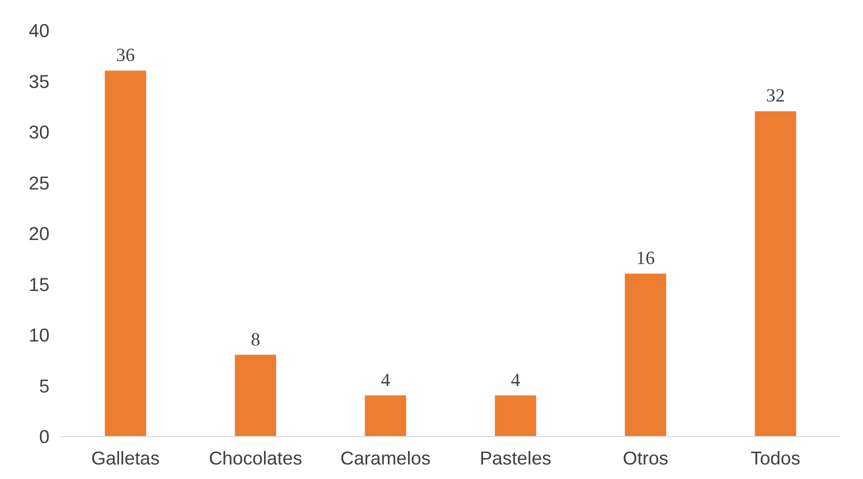 Image resolution: width=863 pixels, height=479 pixels. What do you see at coordinates (39, 183) in the screenshot?
I see `y-tick-label: 25` at bounding box center [39, 183].